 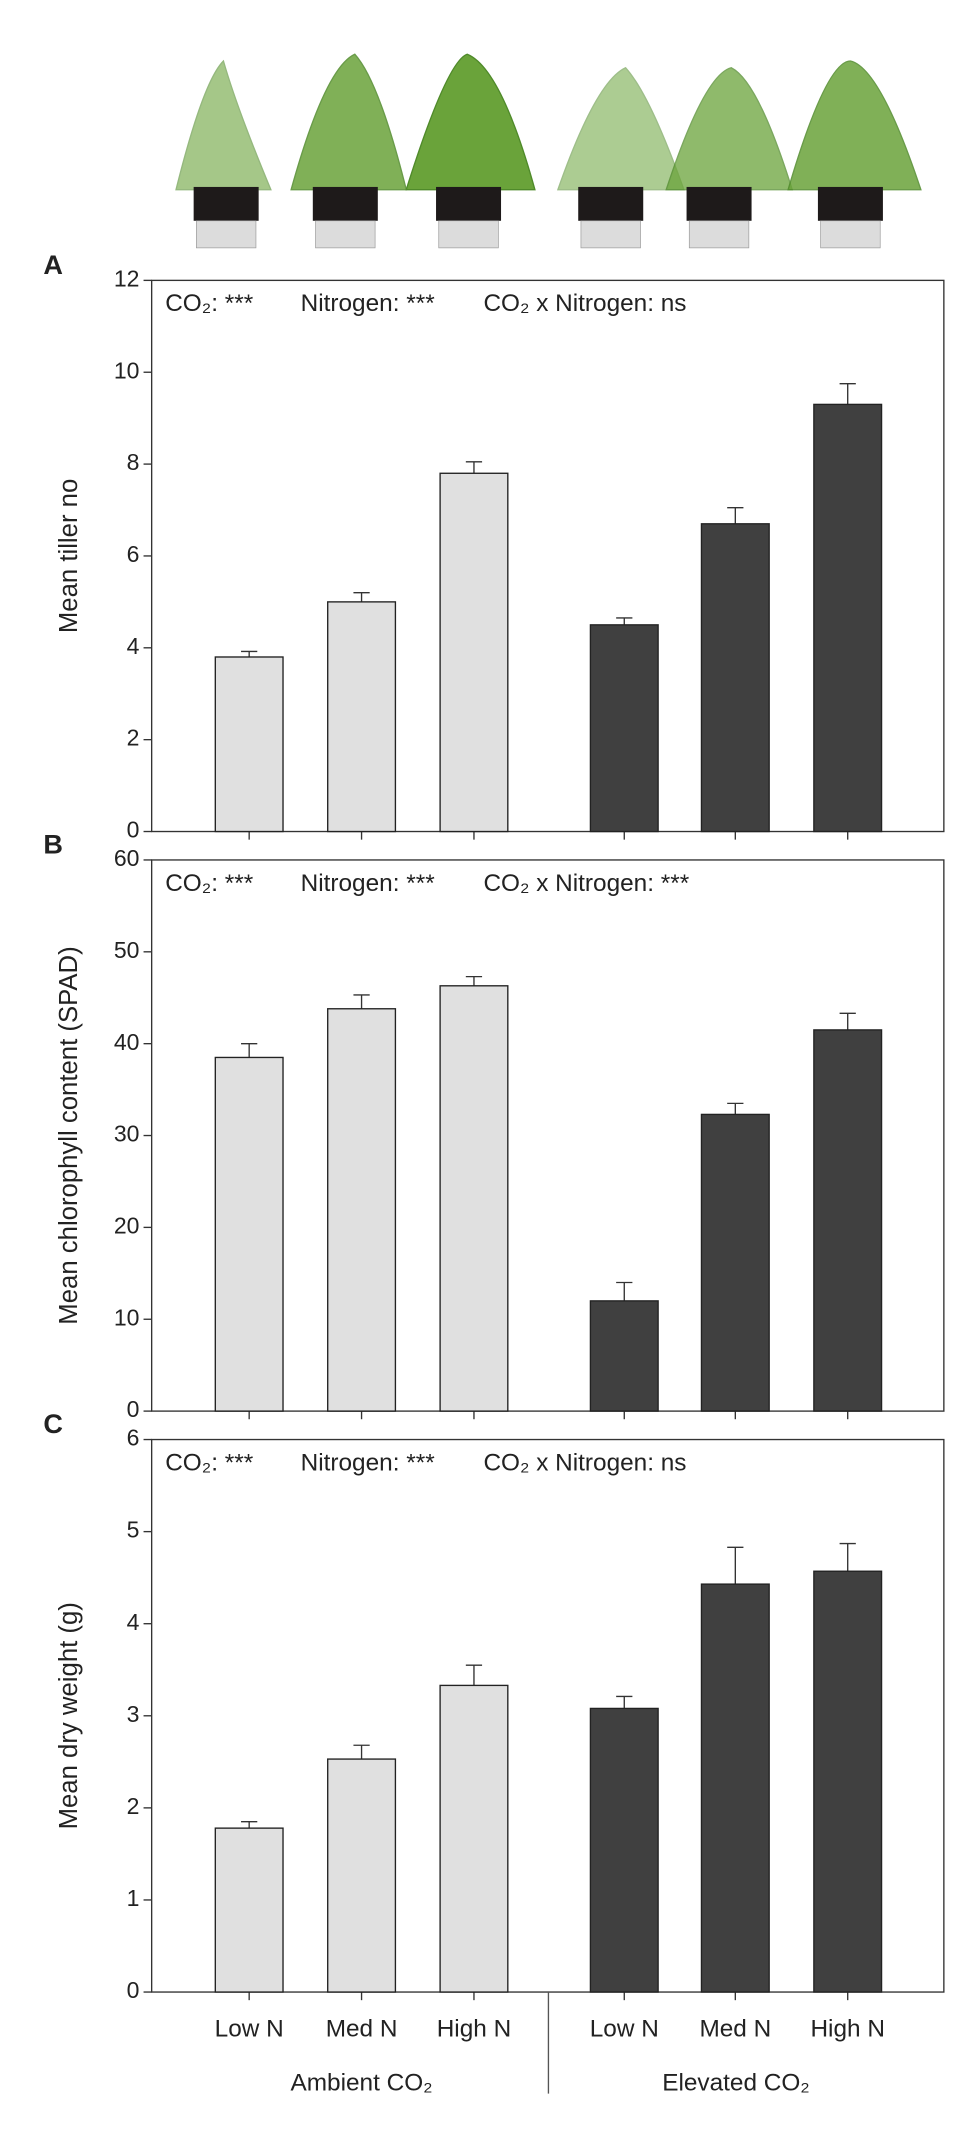 I want to click on y-tick-label: 50, so click(x=127, y=950).